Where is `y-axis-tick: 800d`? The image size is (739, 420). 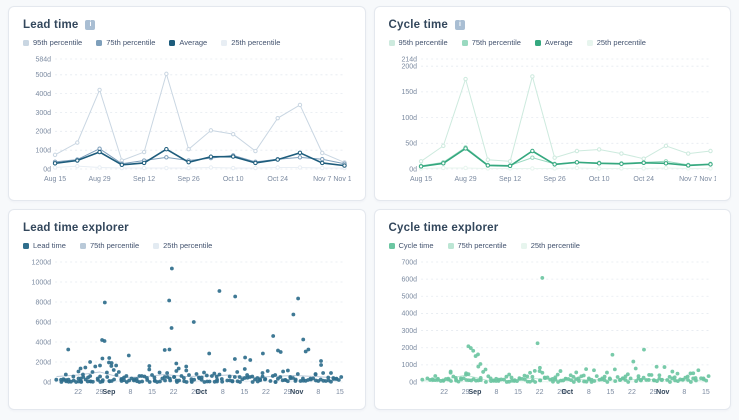 y-axis-tick: 800d is located at coordinates (43, 302).